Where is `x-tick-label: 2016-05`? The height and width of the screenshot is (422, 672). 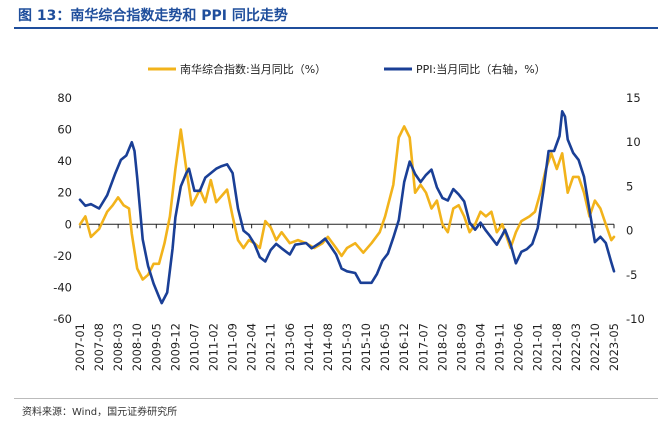 x-tick-label: 2016-05 is located at coordinates (385, 347).